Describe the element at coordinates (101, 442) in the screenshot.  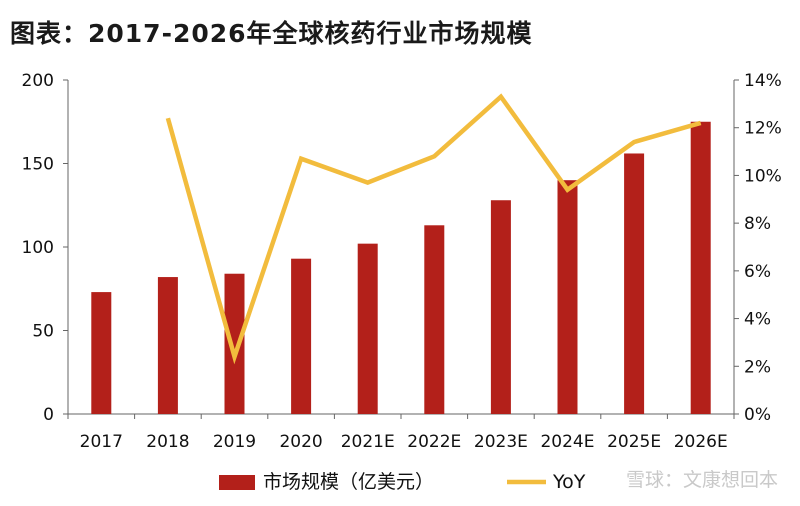
I see `x-tick-label: 2017` at that location.